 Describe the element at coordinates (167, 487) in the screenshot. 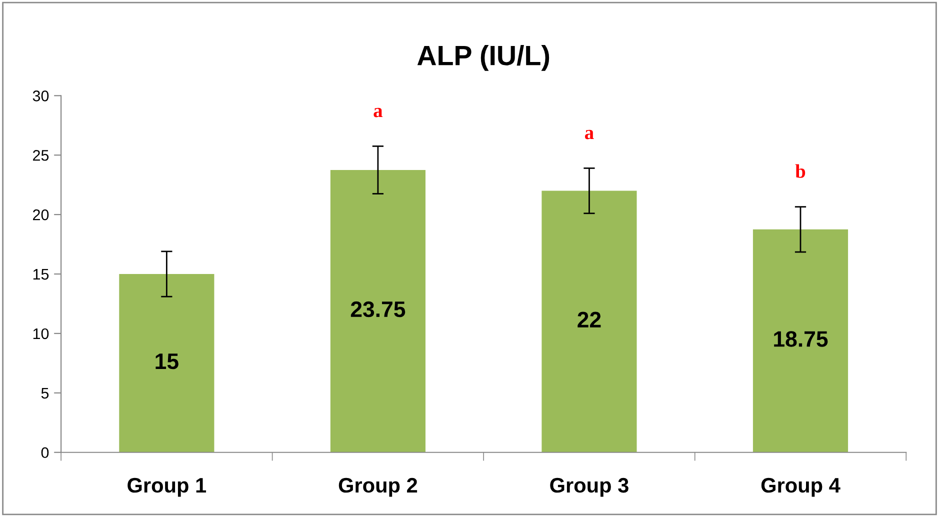

I see `x-tick-label: Group 1` at that location.